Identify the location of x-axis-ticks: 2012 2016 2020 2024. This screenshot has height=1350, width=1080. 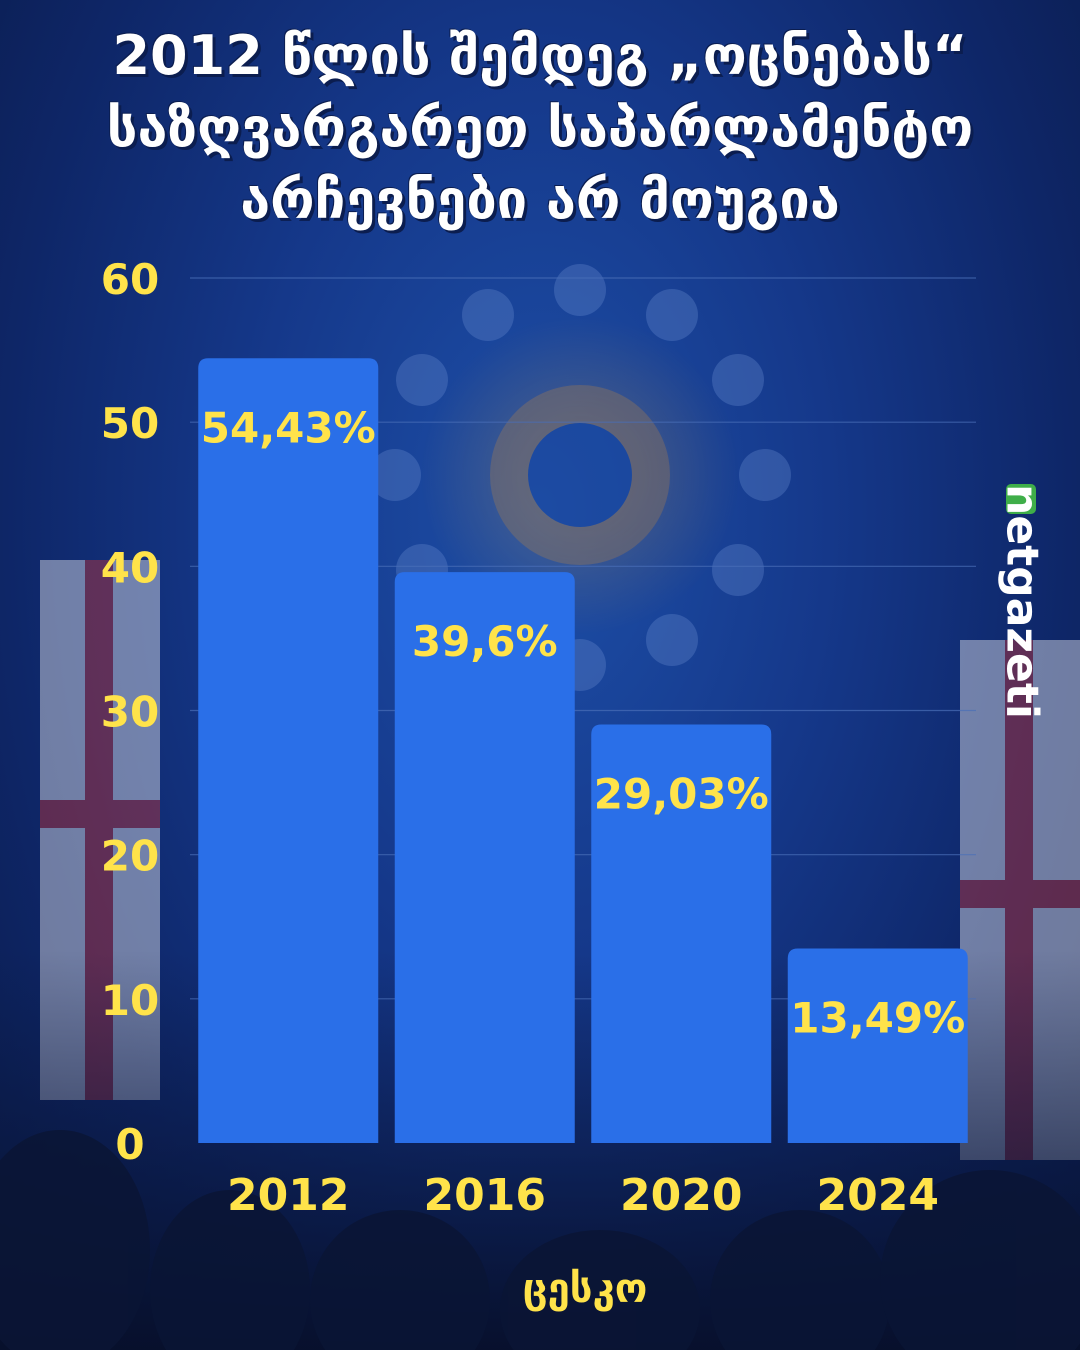
(583, 1195).